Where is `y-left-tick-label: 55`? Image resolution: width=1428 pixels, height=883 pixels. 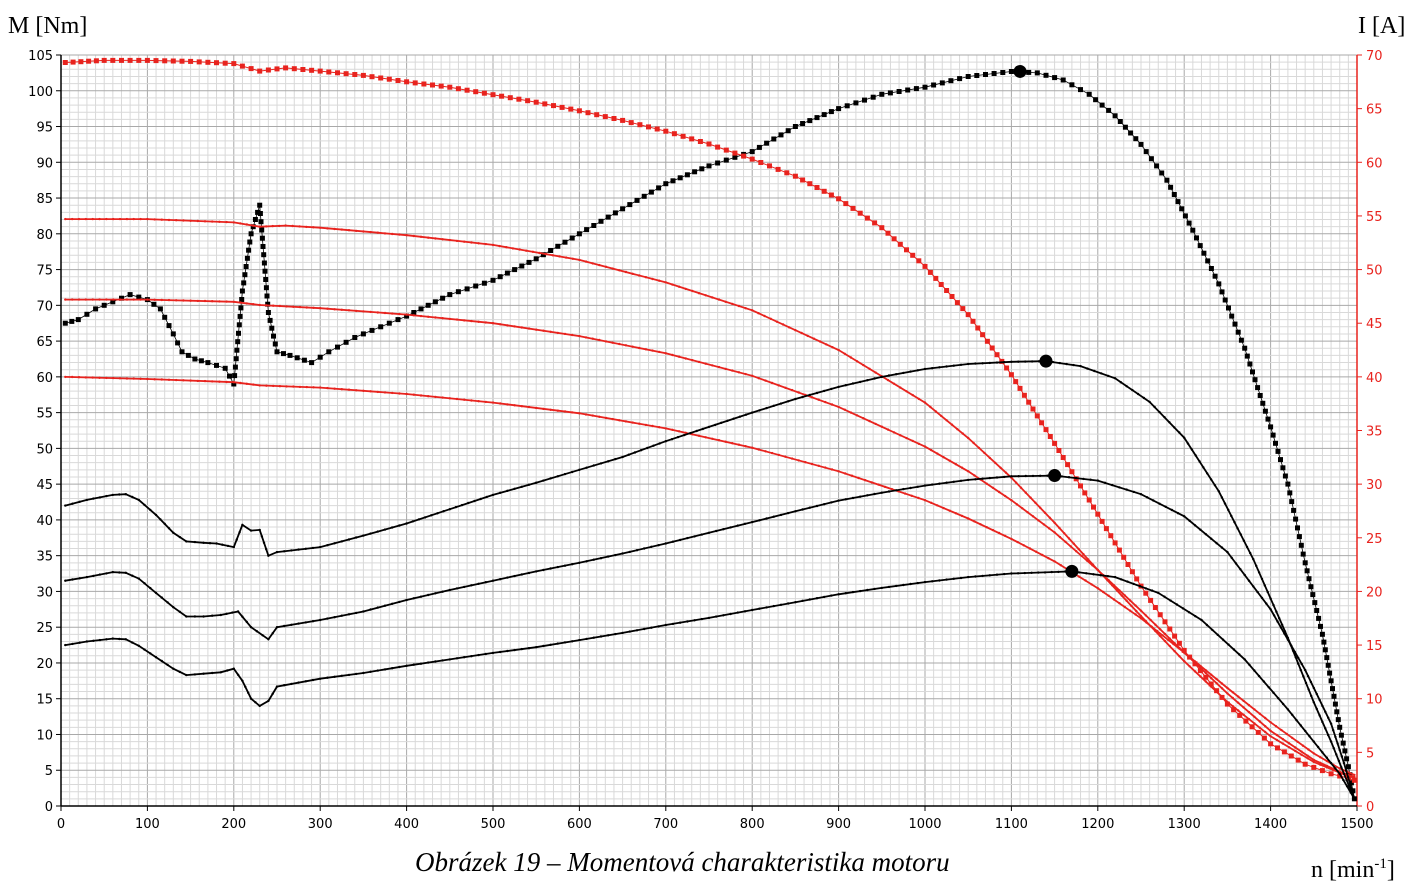
y-left-tick-label: 55 is located at coordinates (44, 414).